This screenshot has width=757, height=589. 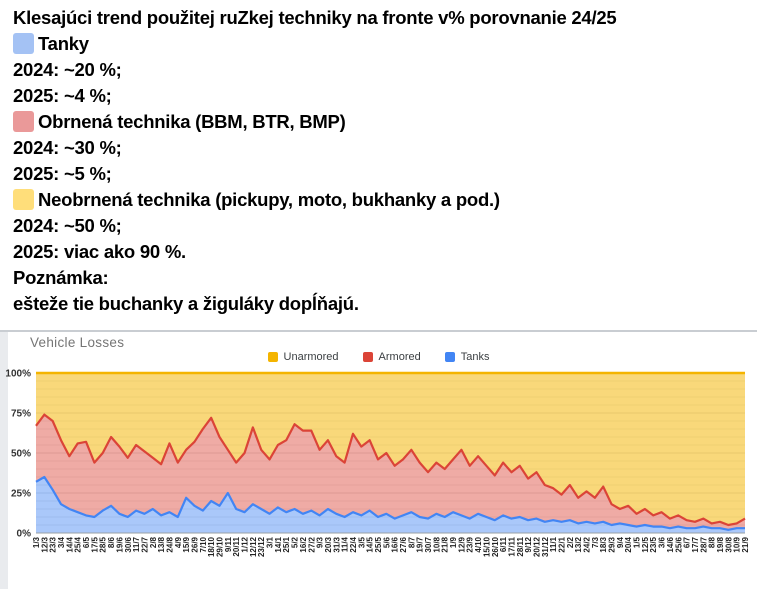 I want to click on svg-text: 26/9, so click(x=194, y=544).